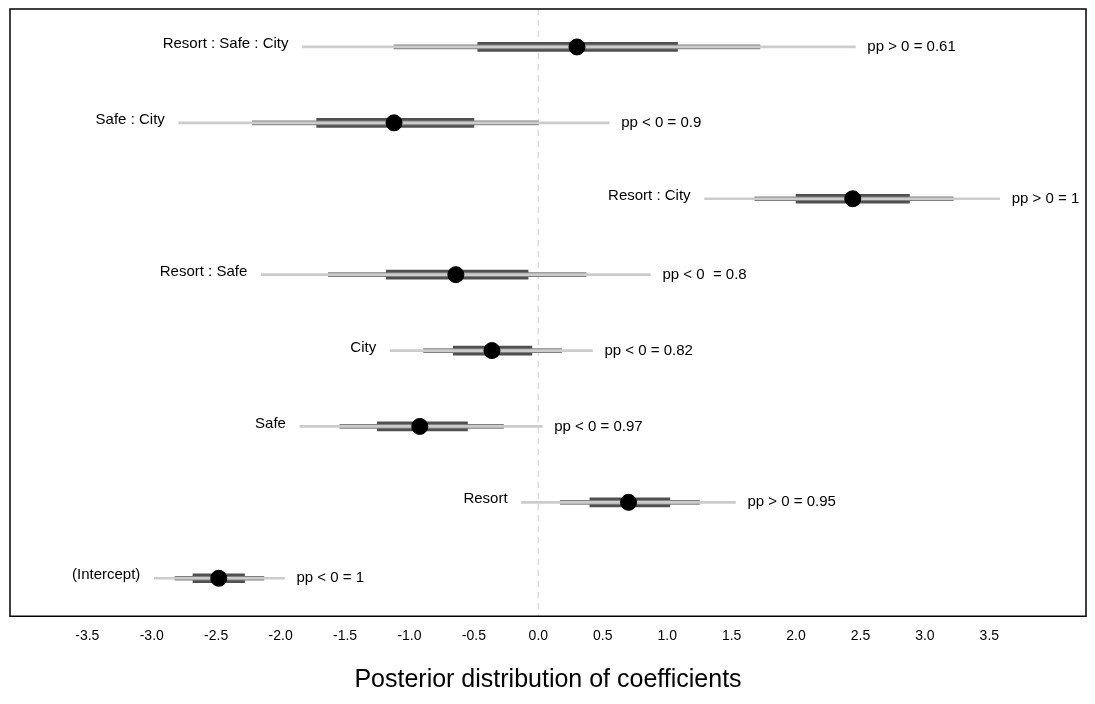 The image size is (1095, 704). I want to click on x-tick-label: 1.5, so click(731, 635).